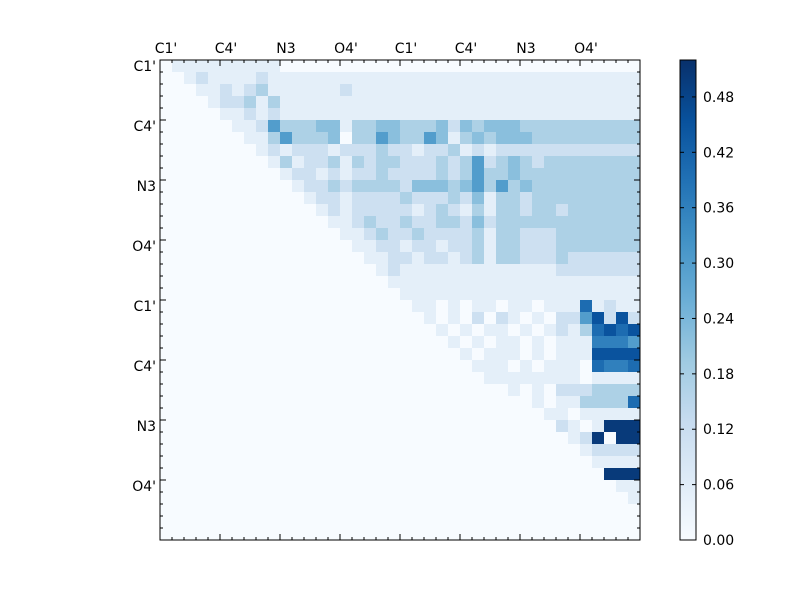  I want to click on colorbar-ticks: 0.000.060.120.180.240.300.360.420.48, so click(707, 319).